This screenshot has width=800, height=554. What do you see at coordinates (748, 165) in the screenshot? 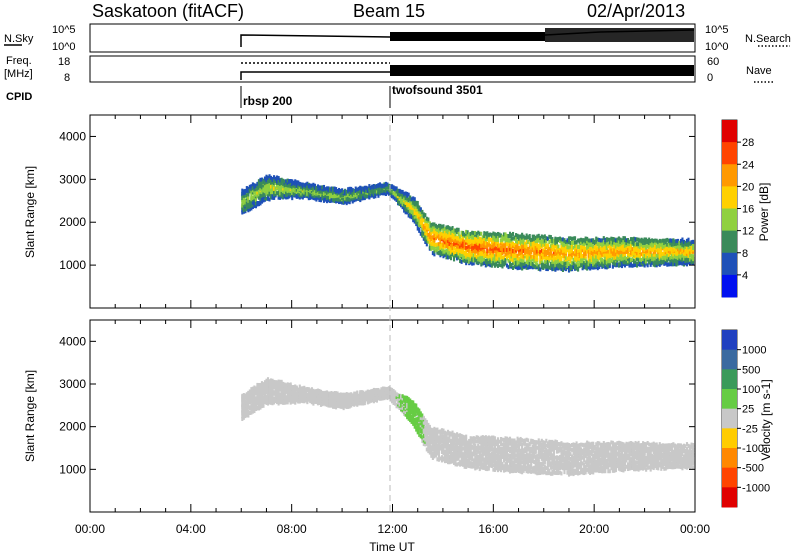
I see `power-colorbar-tick-label-1: 24` at bounding box center [748, 165].